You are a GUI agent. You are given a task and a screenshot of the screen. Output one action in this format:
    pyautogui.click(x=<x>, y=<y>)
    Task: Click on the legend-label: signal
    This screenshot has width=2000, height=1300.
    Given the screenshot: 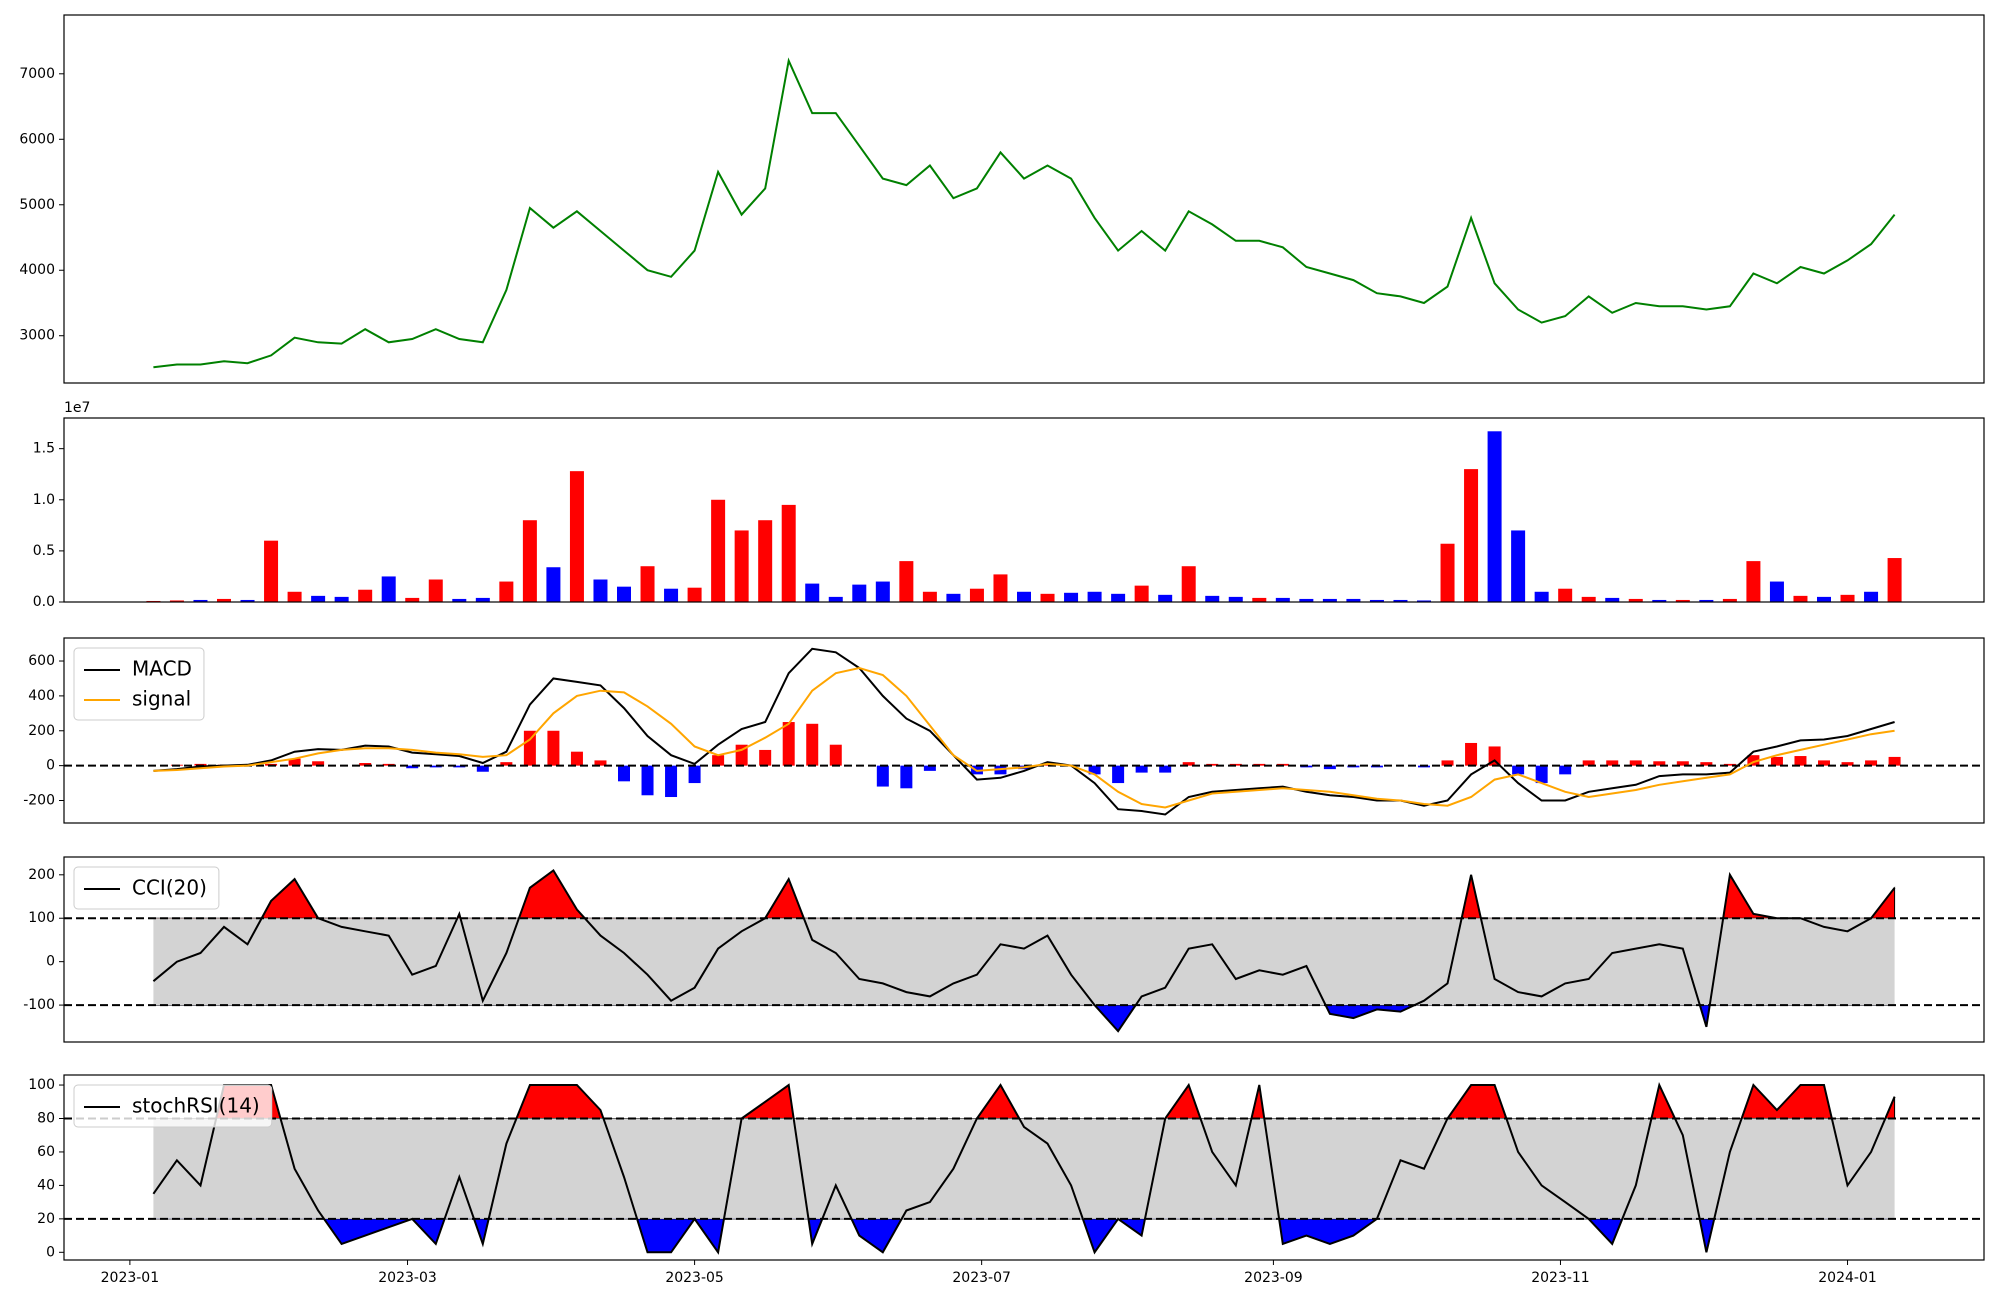 What is the action you would take?
    pyautogui.click(x=161, y=699)
    